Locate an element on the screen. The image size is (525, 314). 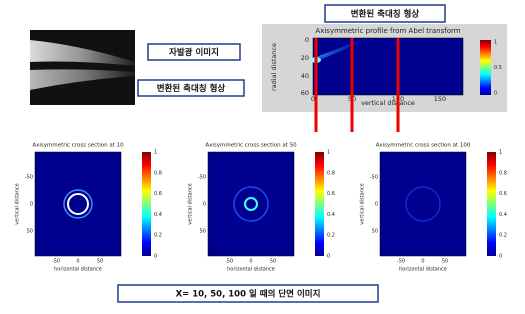
colorbar-tick-label: 0.5 is located at coordinates (498, 68).